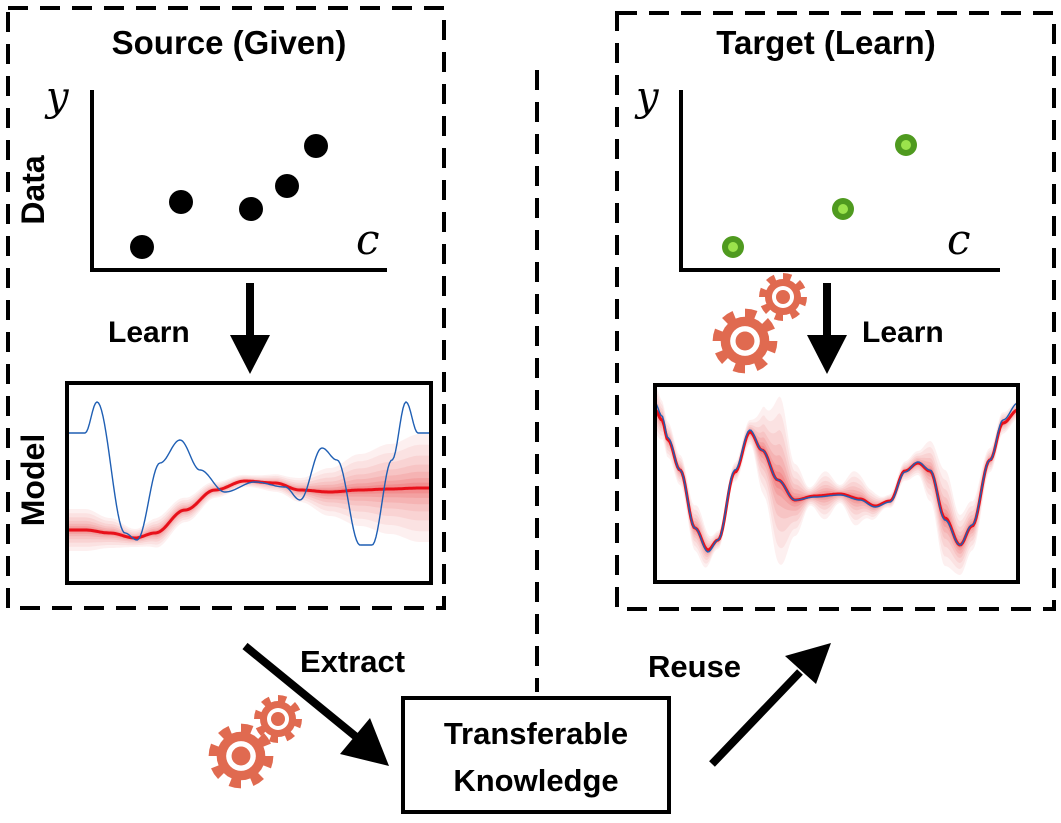 The width and height of the screenshot is (1061, 823). What do you see at coordinates (229, 42) in the screenshot?
I see `source-title: Source (Given)` at bounding box center [229, 42].